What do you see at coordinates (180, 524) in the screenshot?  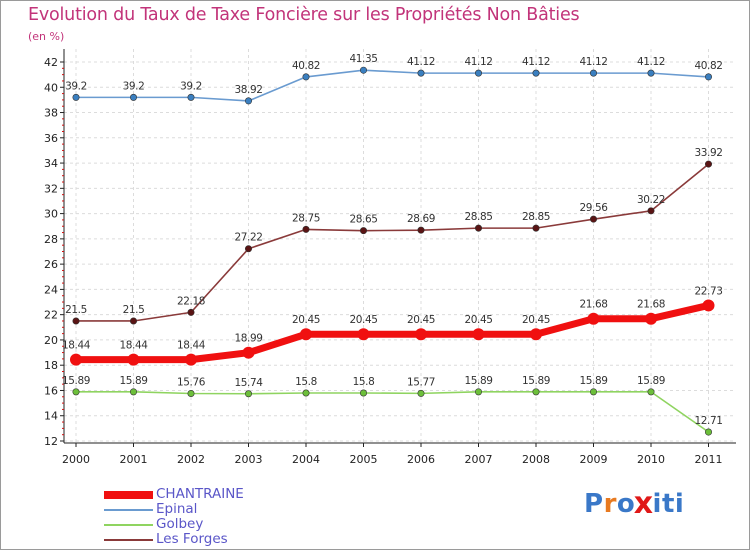 I see `legend-label: Golbey` at bounding box center [180, 524].